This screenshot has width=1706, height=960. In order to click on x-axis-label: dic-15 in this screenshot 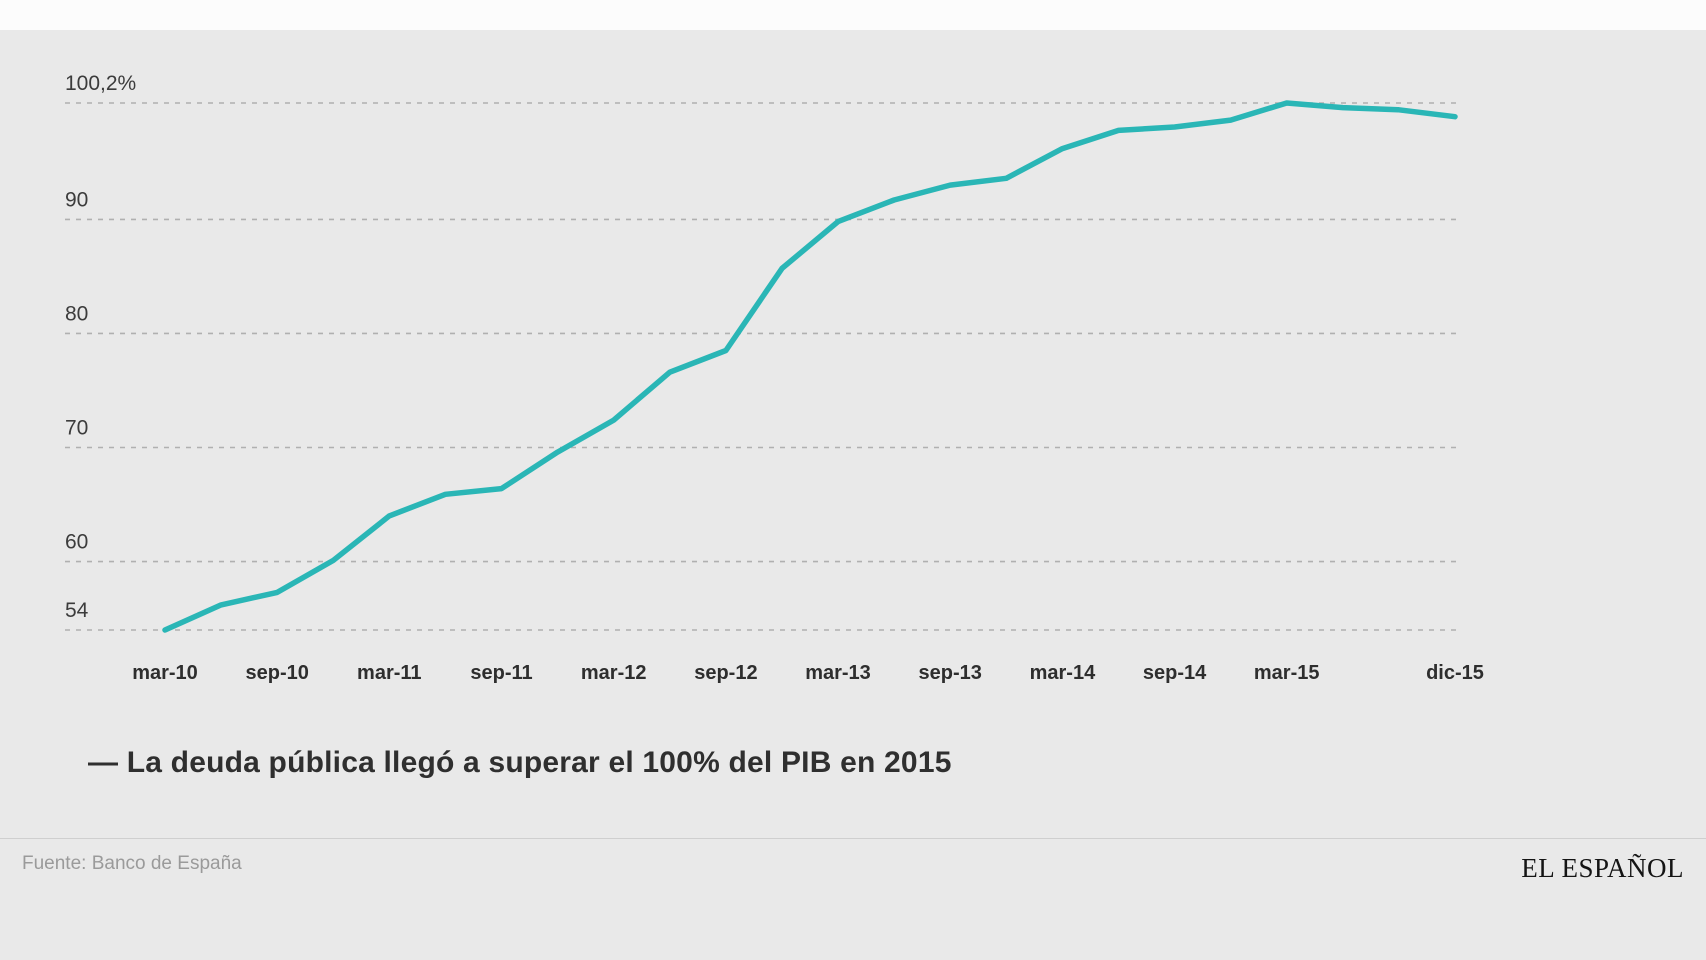, I will do `click(1455, 673)`.